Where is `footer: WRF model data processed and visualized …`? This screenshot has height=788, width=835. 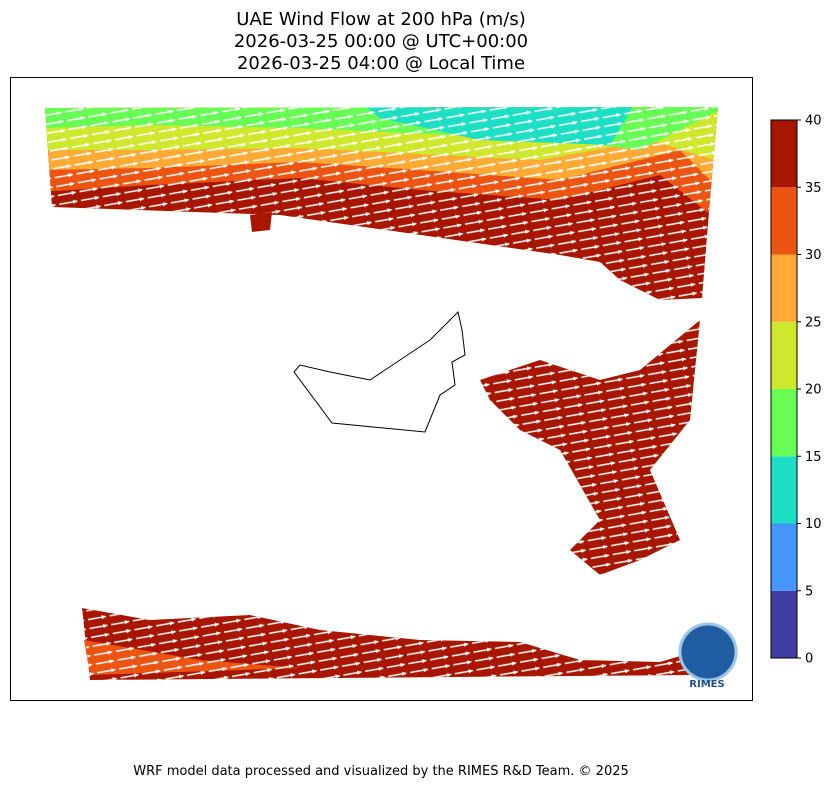 footer: WRF model data processed and visualized … is located at coordinates (381, 771).